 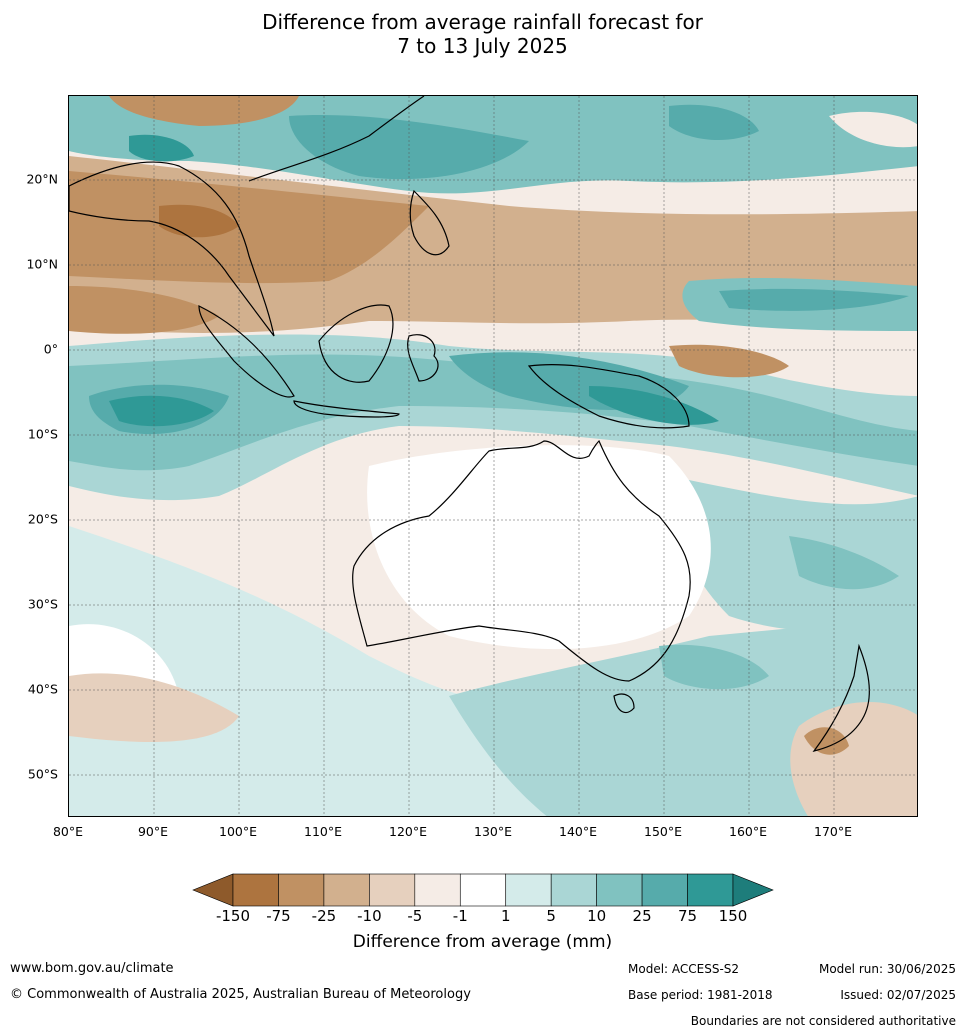 What do you see at coordinates (714, 667) in the screenshot?
I see `region-tasman-wet` at bounding box center [714, 667].